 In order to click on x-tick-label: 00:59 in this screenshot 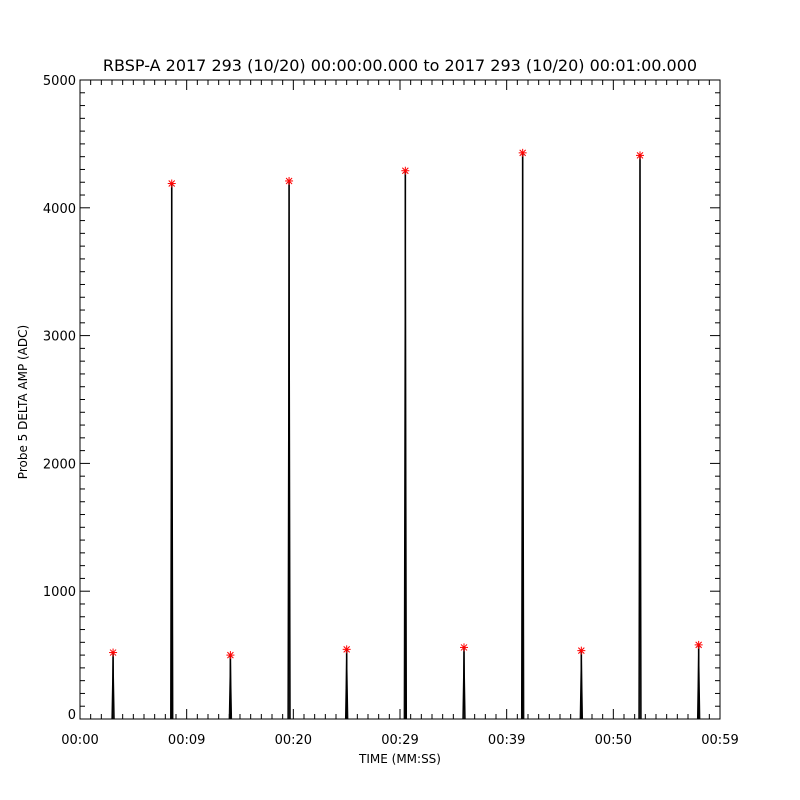, I will do `click(719, 740)`.